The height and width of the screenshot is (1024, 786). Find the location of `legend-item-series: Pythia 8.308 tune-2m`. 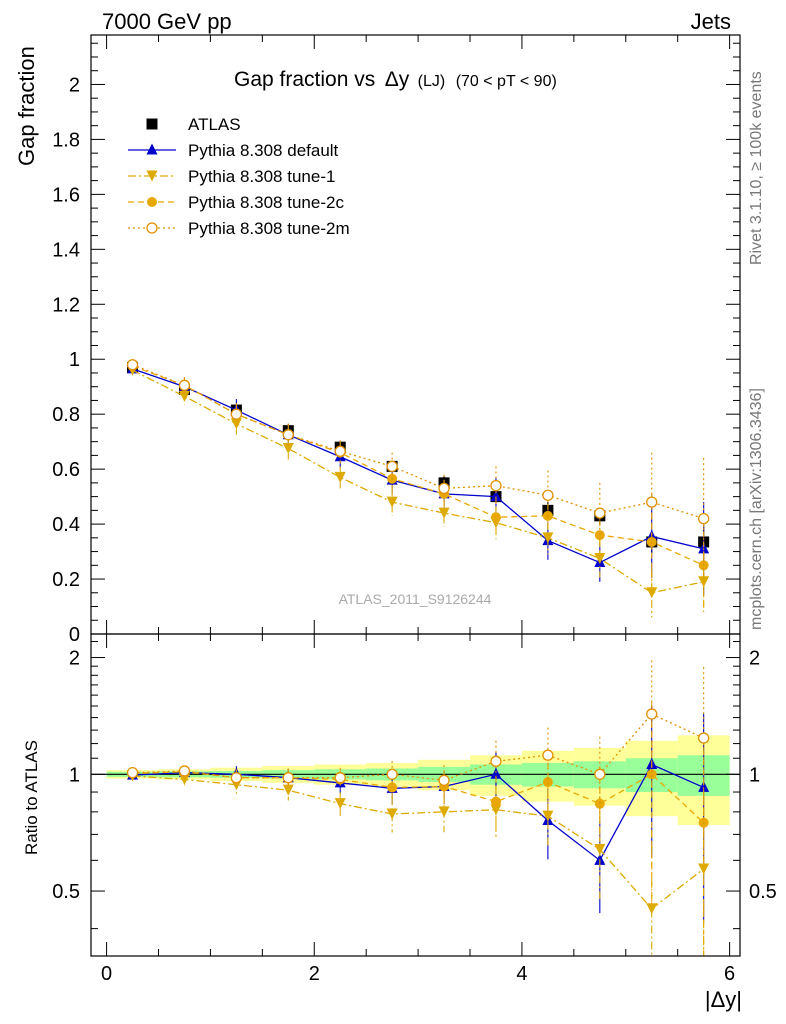

legend-item-series: Pythia 8.308 tune-2m is located at coordinates (239, 228).